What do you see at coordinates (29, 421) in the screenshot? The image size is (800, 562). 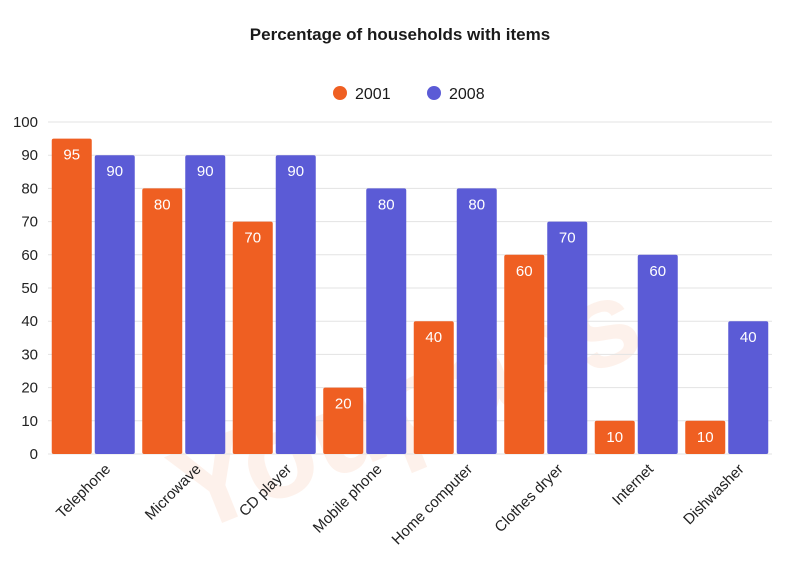 I see `y-tick-label: 10` at bounding box center [29, 421].